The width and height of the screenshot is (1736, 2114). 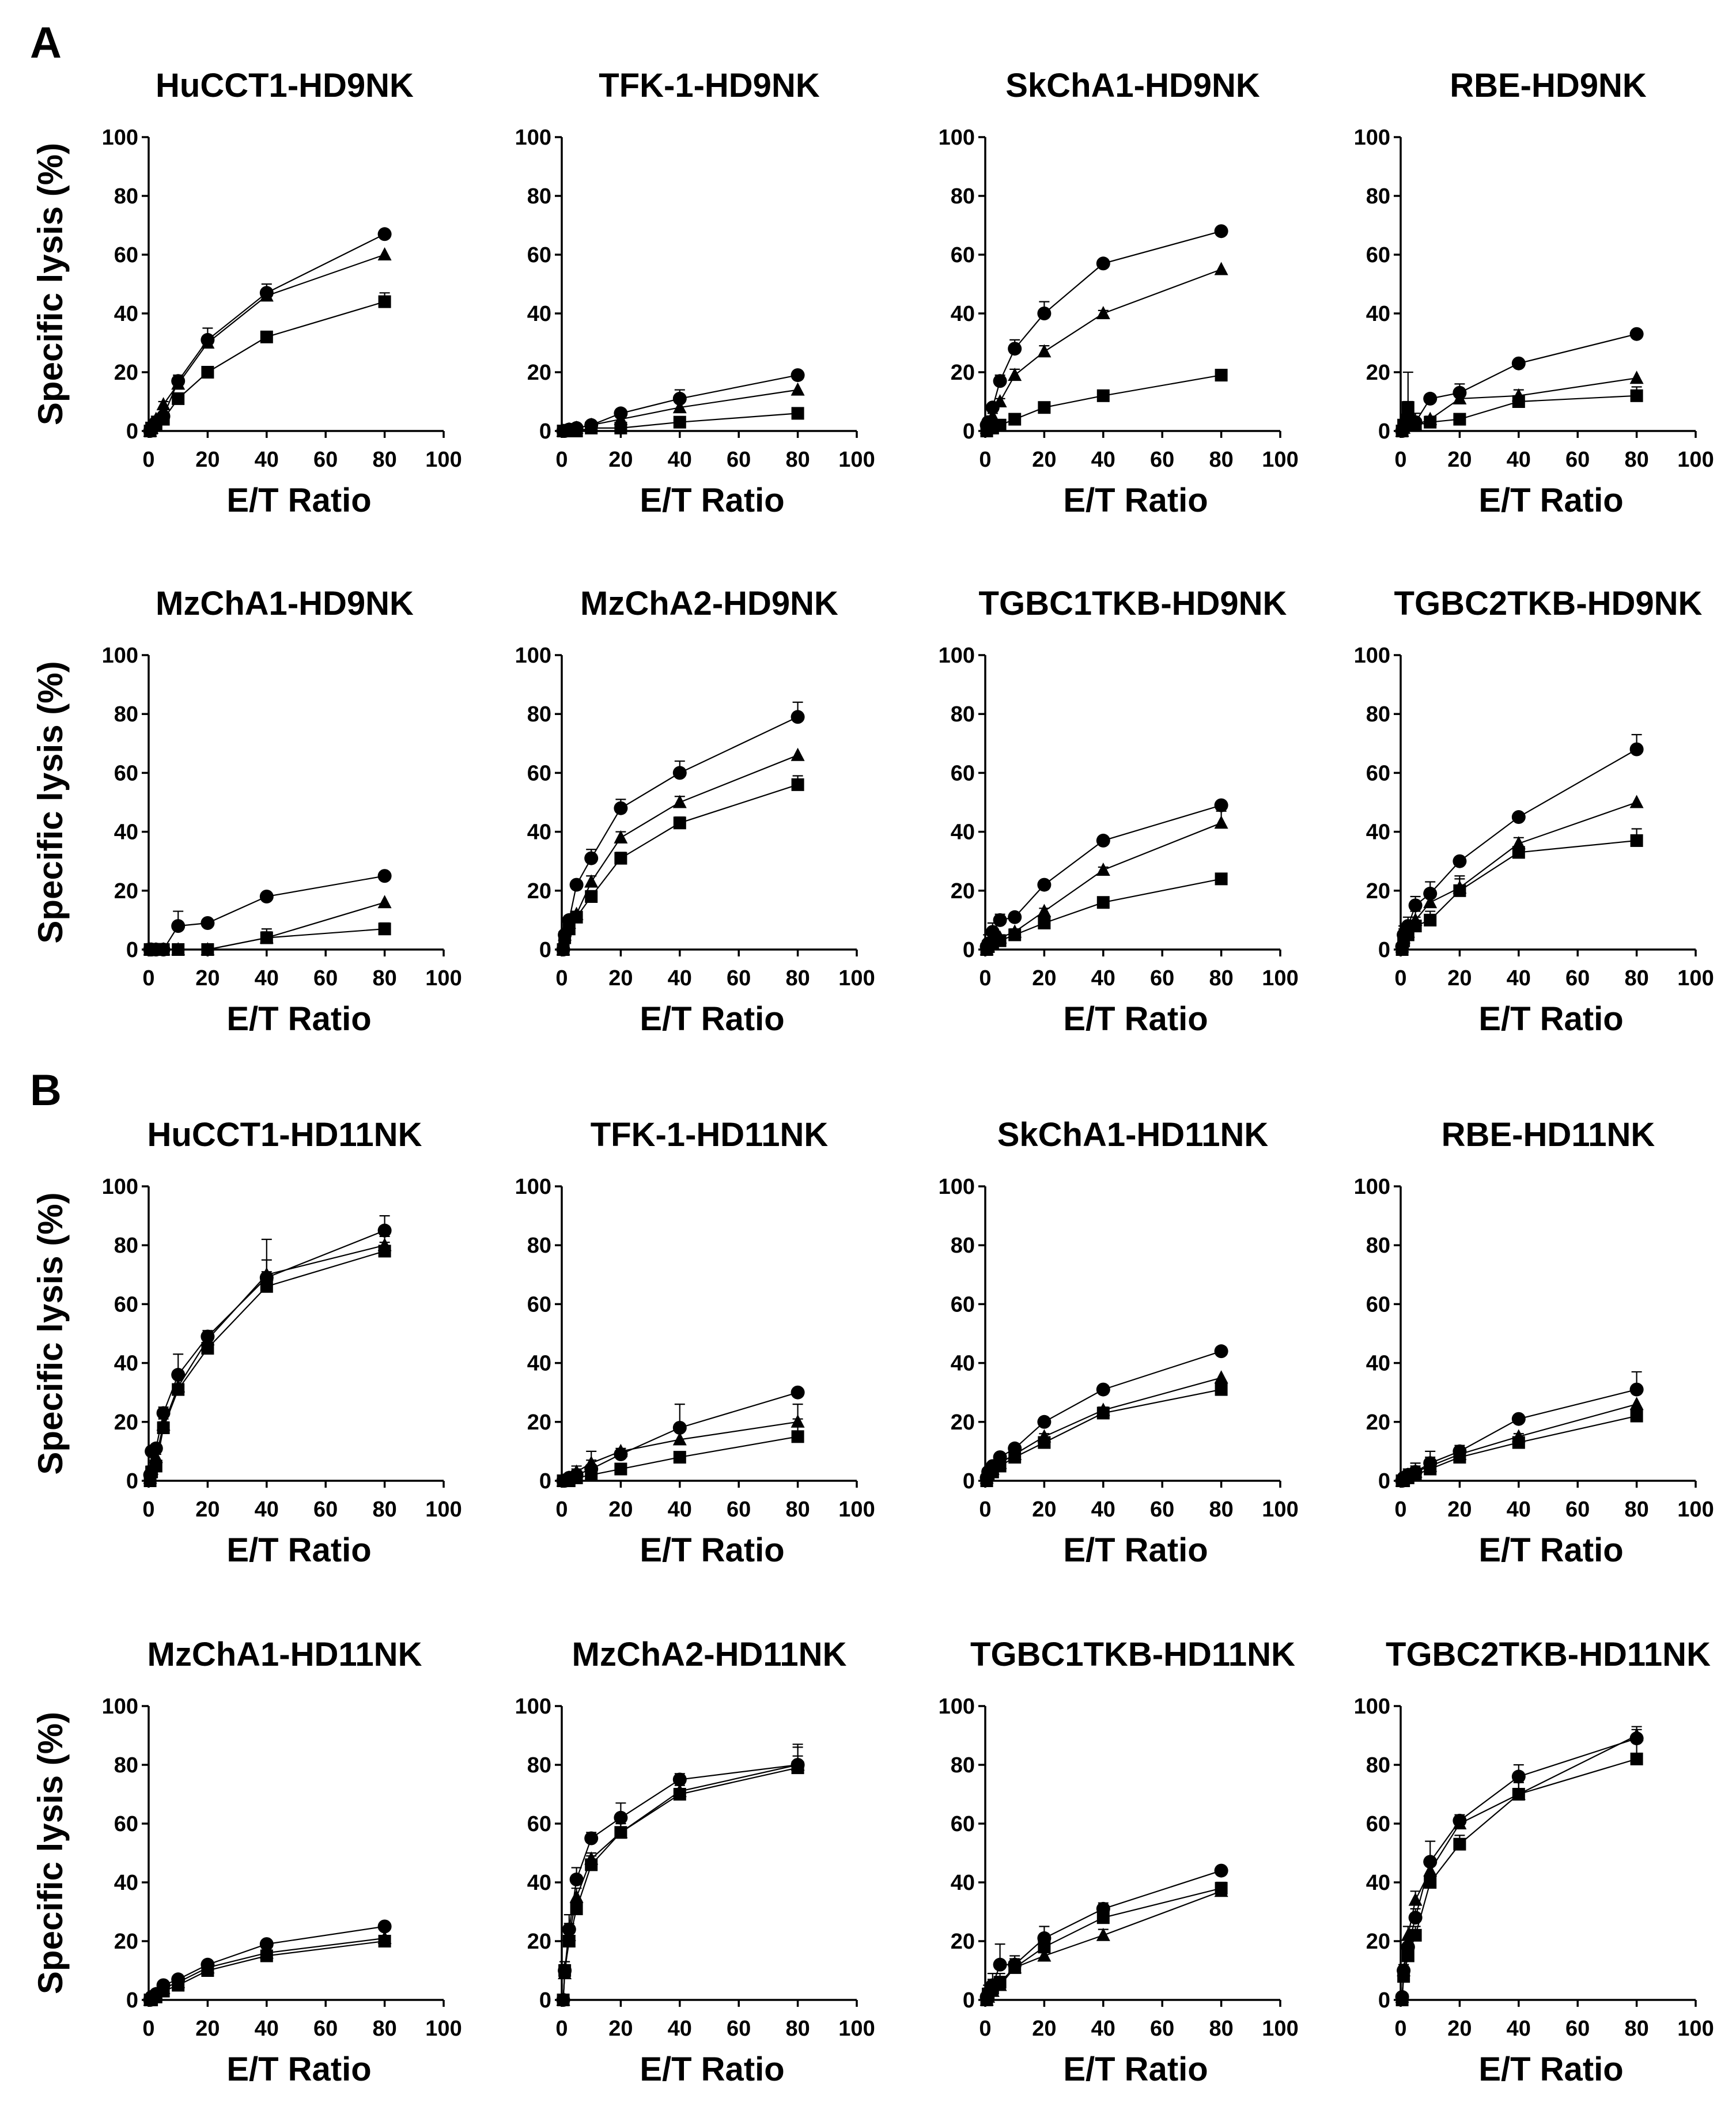 What do you see at coordinates (284, 1654) in the screenshot?
I see `chart-title: MzChA1-HD11NK` at bounding box center [284, 1654].